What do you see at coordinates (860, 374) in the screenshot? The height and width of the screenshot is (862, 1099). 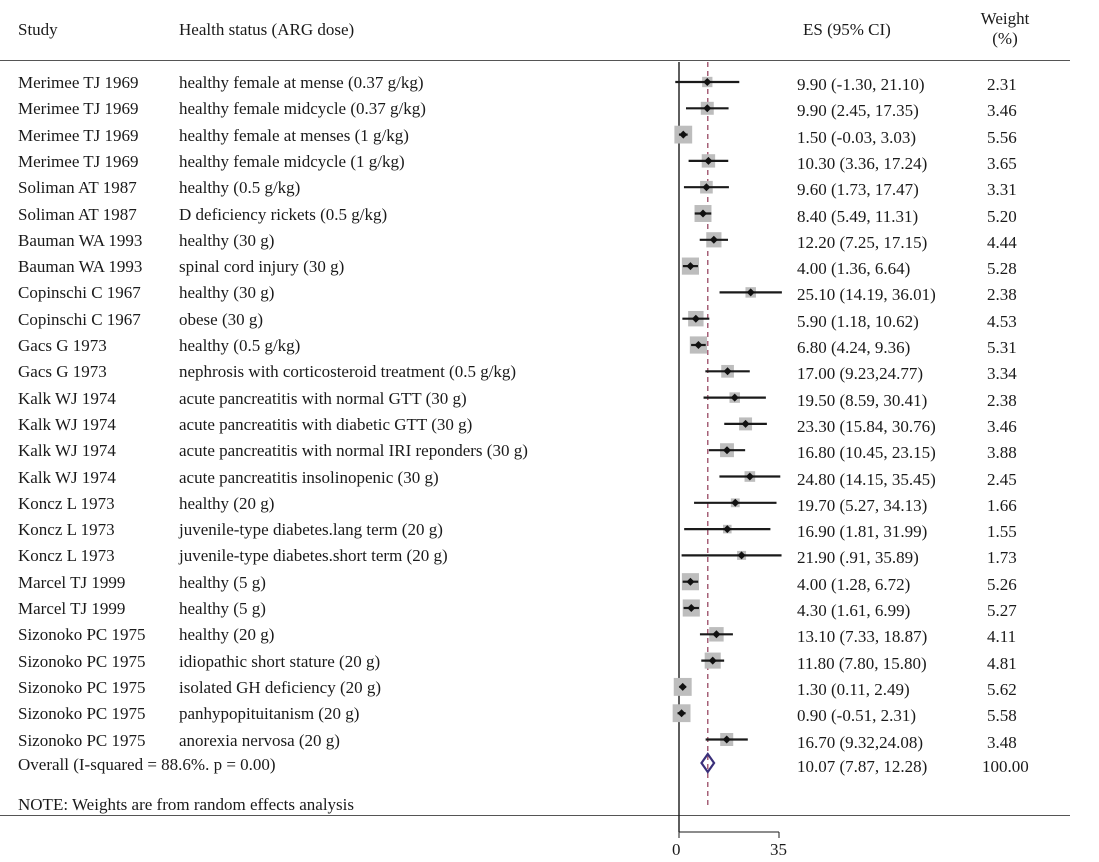 I see `effect-size: 17.00 (9.23,24.77)` at bounding box center [860, 374].